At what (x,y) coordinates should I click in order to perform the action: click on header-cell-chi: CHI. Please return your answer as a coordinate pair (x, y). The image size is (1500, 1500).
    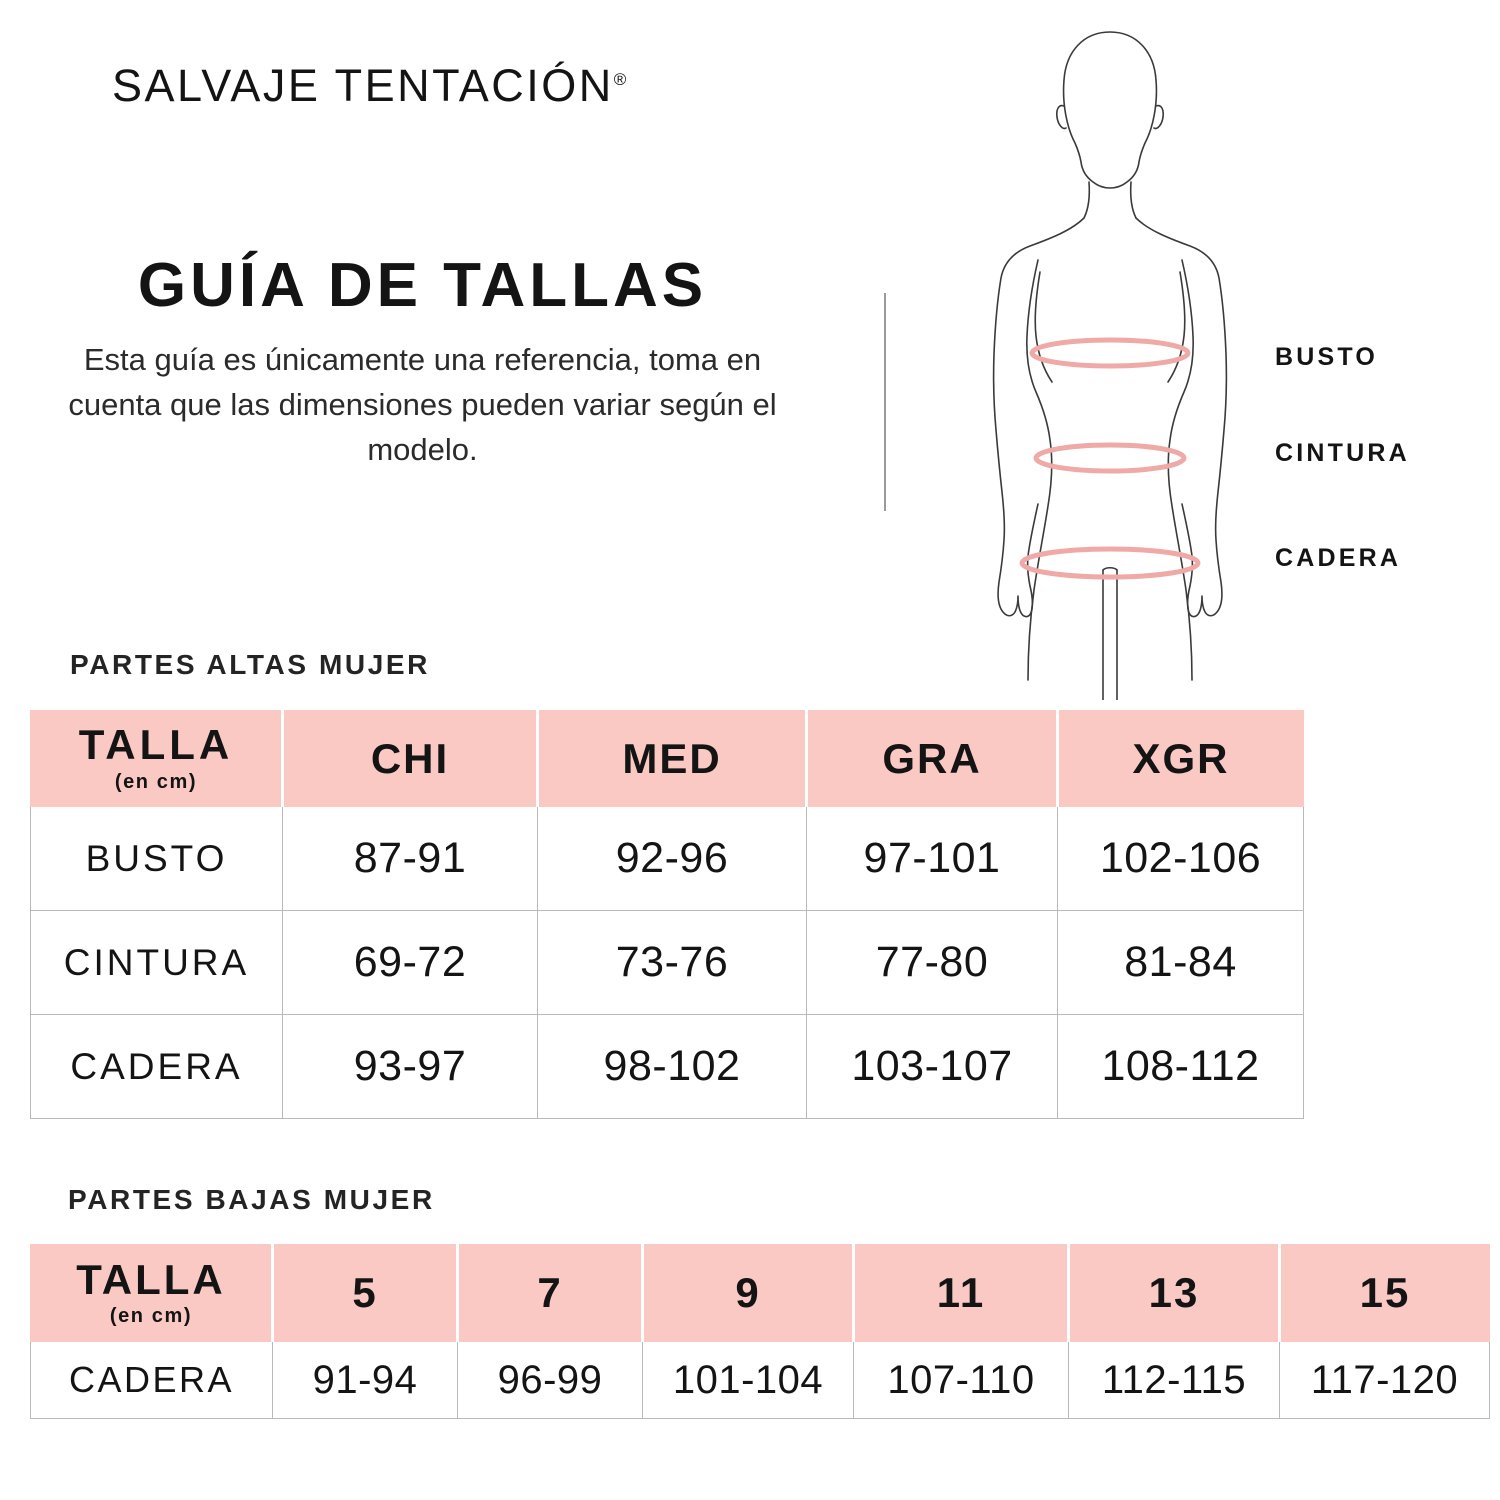
    Looking at the image, I should click on (410, 758).